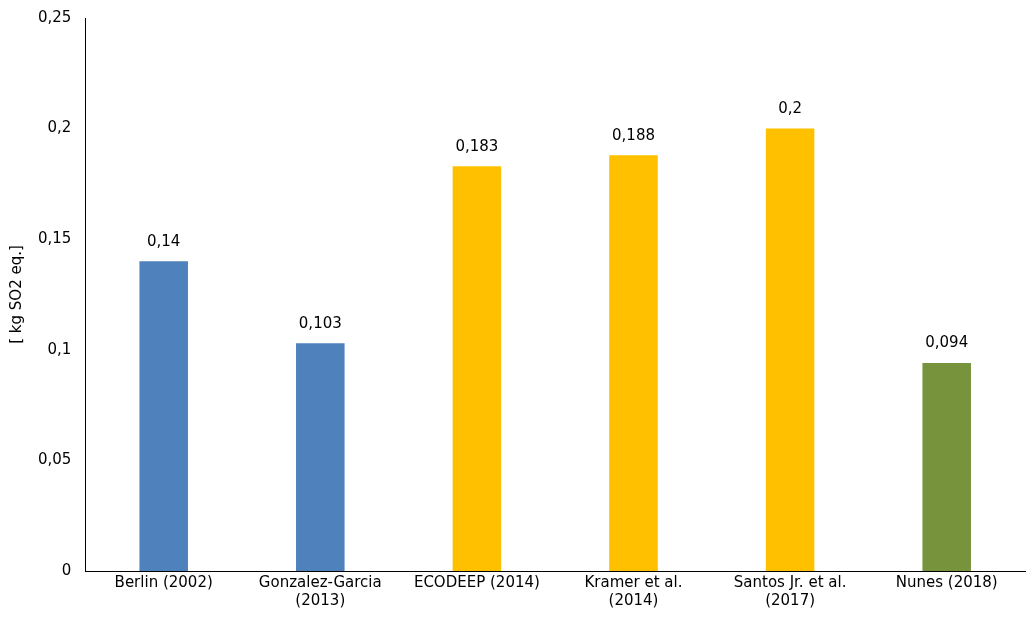  What do you see at coordinates (790, 107) in the screenshot?
I see `data-label: 0,2` at bounding box center [790, 107].